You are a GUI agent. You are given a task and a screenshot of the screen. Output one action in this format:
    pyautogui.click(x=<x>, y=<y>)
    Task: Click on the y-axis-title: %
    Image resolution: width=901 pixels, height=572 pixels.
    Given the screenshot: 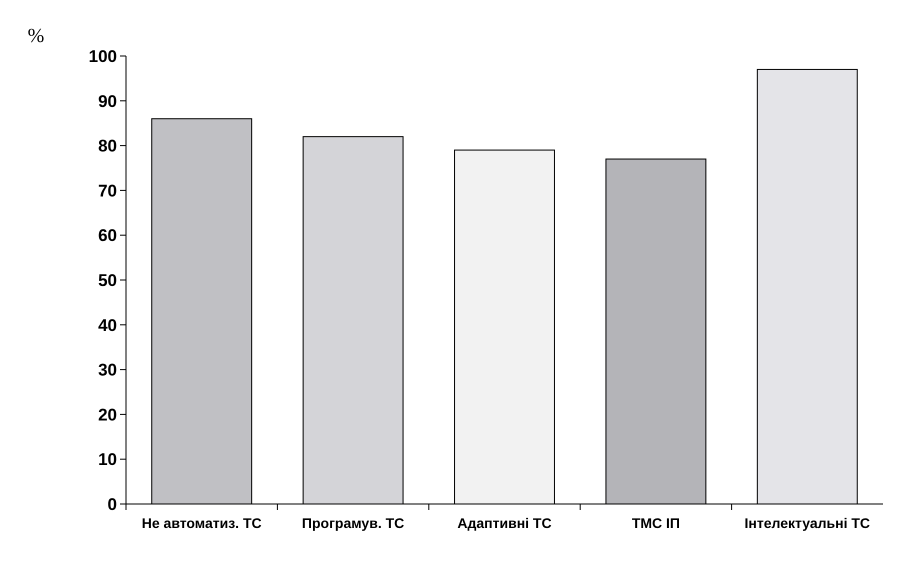 What is the action you would take?
    pyautogui.click(x=36, y=36)
    